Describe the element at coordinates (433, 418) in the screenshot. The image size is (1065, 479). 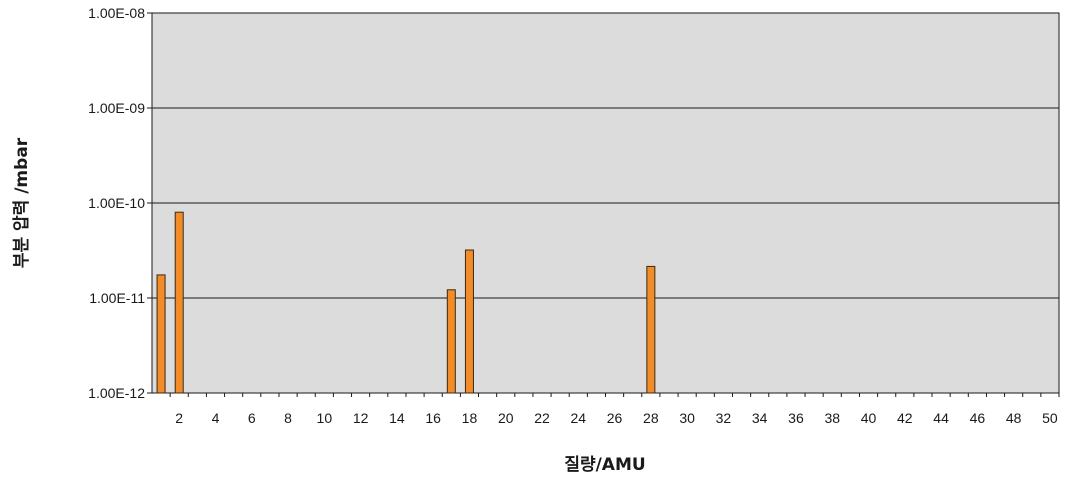
I see `x-tick-label: 16` at that location.